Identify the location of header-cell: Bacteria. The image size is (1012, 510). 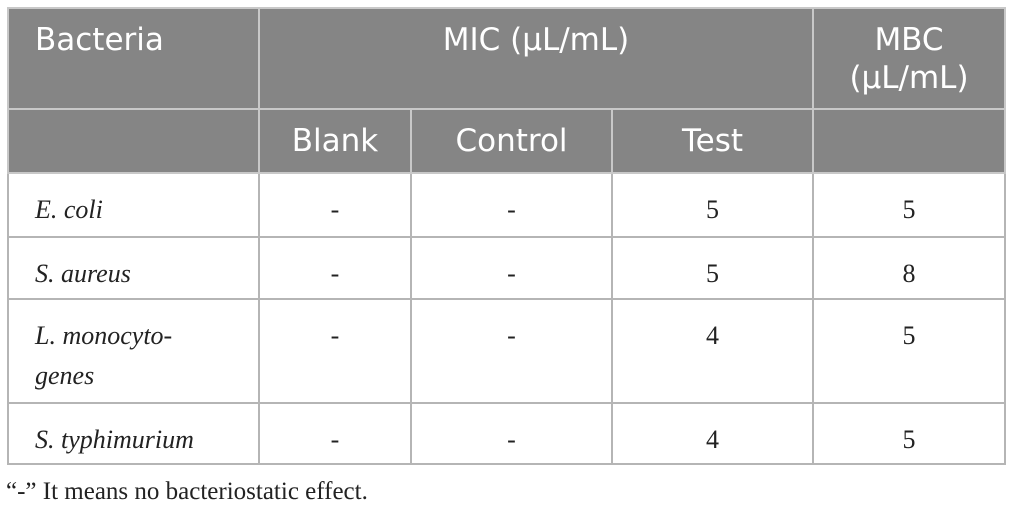
(133, 58).